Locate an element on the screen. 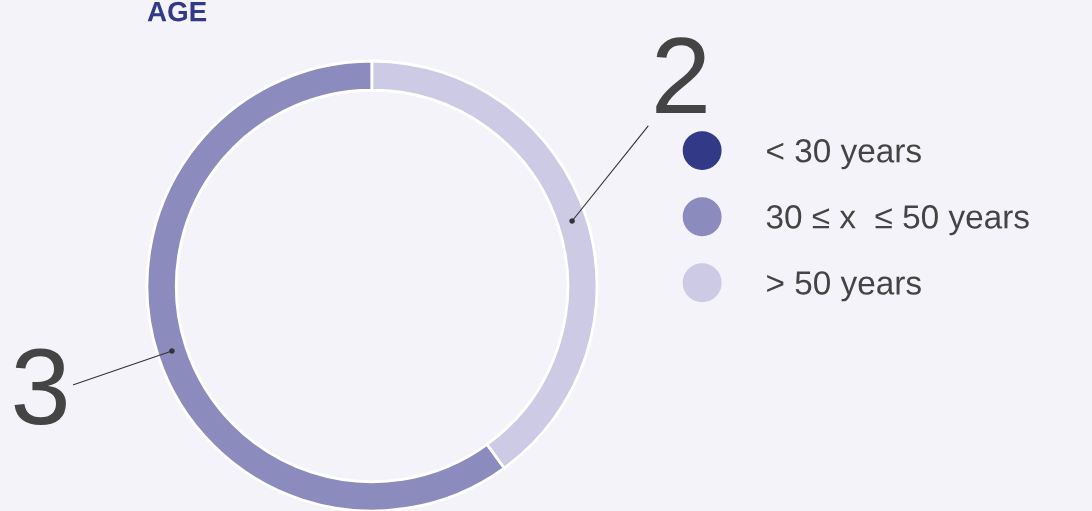 The image size is (1092, 511). legend-label: < 30 years is located at coordinates (844, 154).